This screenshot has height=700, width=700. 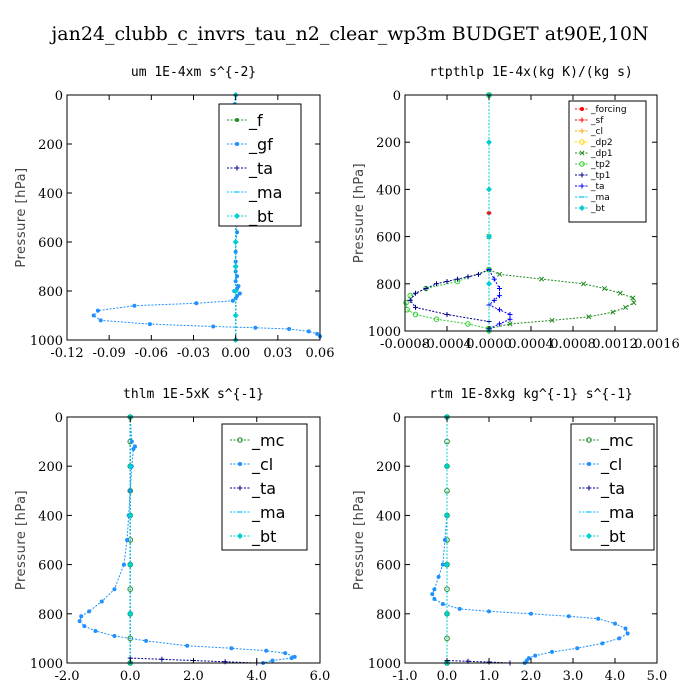 I want to click on legend-item: _sf, so click(x=589, y=121).